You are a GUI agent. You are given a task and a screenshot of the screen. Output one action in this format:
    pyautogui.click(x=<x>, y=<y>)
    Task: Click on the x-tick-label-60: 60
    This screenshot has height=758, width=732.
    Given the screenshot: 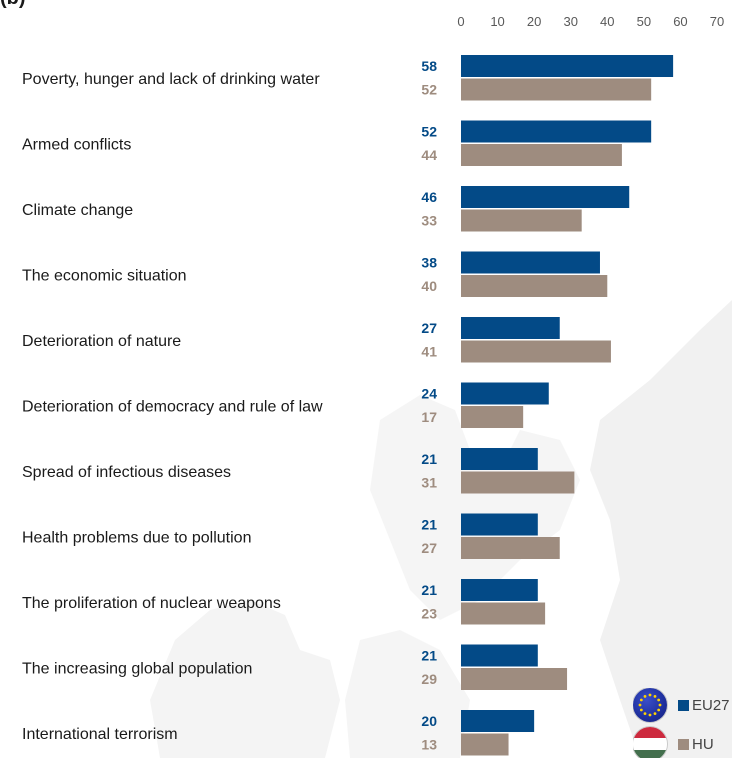 What is the action you would take?
    pyautogui.click(x=680, y=21)
    